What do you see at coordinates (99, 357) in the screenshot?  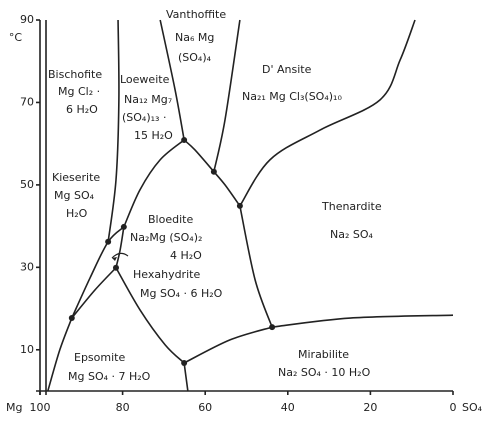 I see `region-label: Epsomite` at bounding box center [99, 357].